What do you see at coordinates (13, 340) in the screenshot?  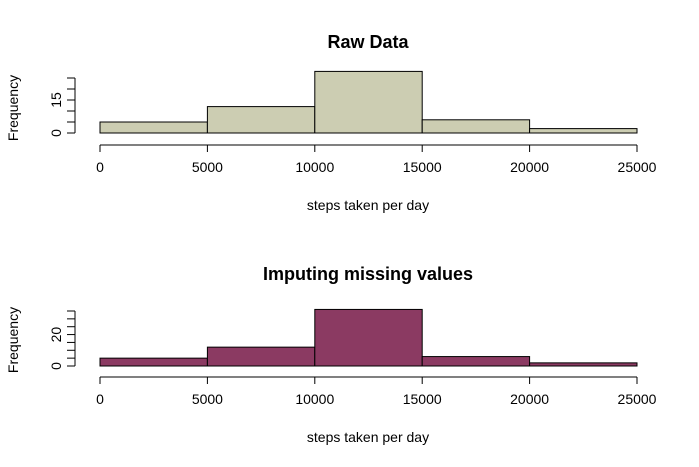 I see `y-axis-label-imputed: Frequency` at bounding box center [13, 340].